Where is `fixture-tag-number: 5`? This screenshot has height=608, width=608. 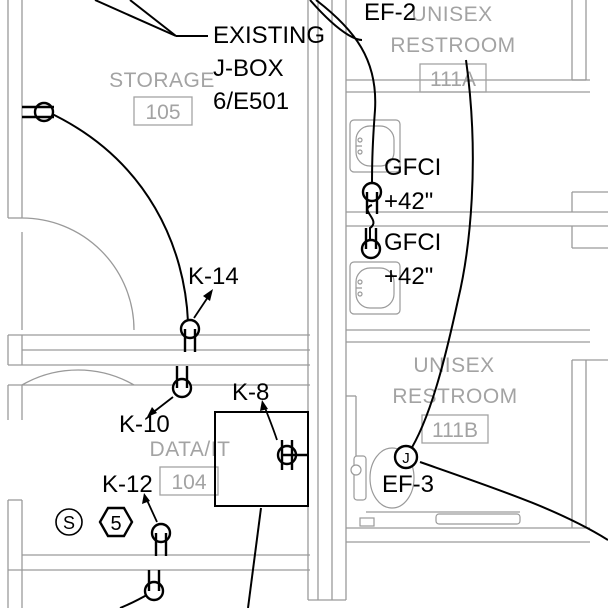 fixture-tag-number: 5 is located at coordinates (115, 524).